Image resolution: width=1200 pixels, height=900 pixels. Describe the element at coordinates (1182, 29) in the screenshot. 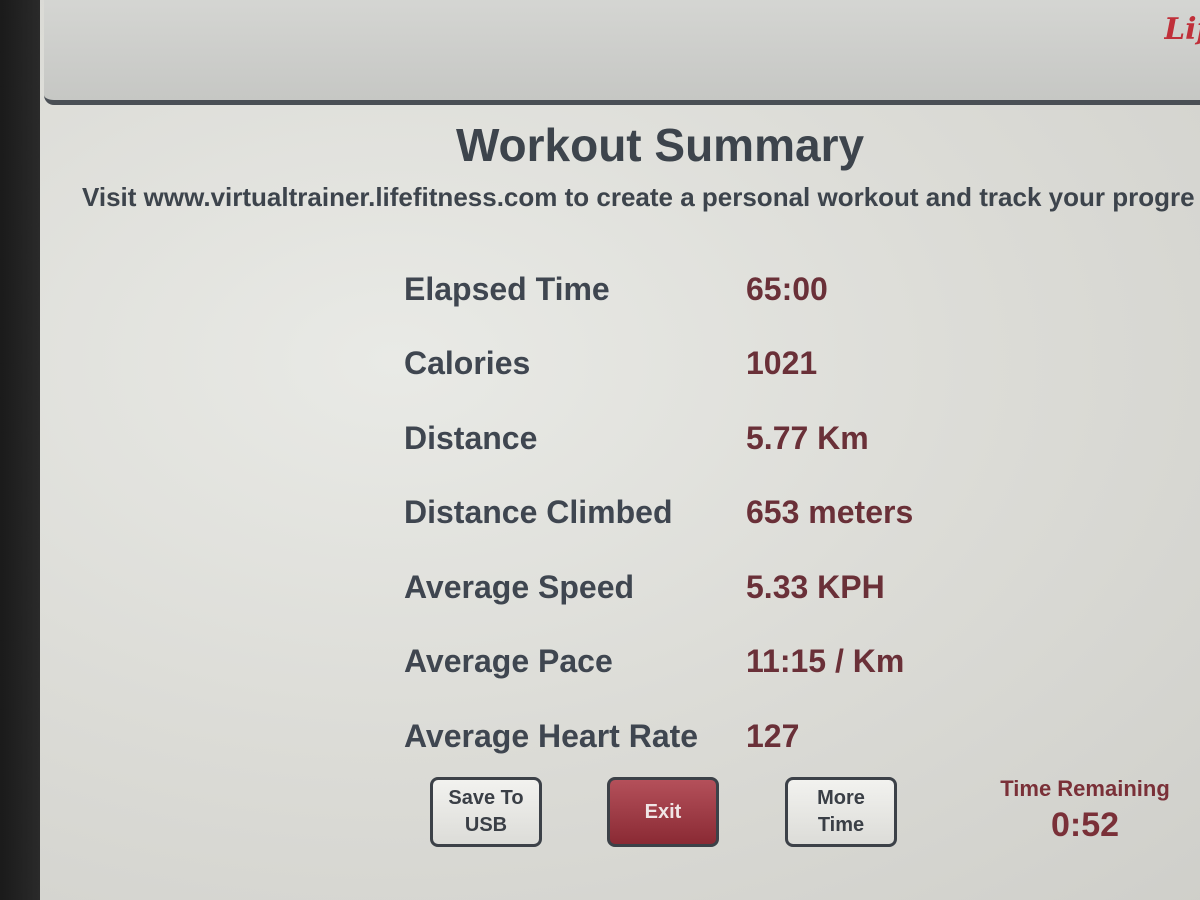

I see `lifefitness-logo: LifeFitness` at that location.